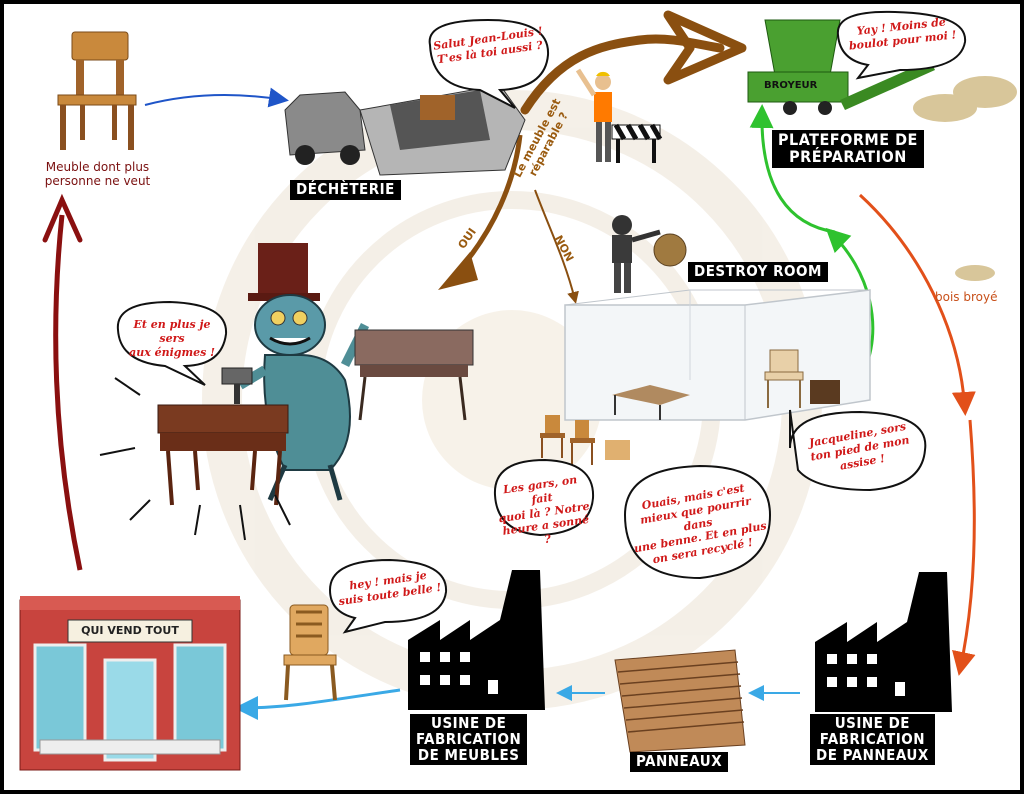  Describe the element at coordinates (705, 47) in the screenshot. I see `arrow-head-broyeur` at that location.